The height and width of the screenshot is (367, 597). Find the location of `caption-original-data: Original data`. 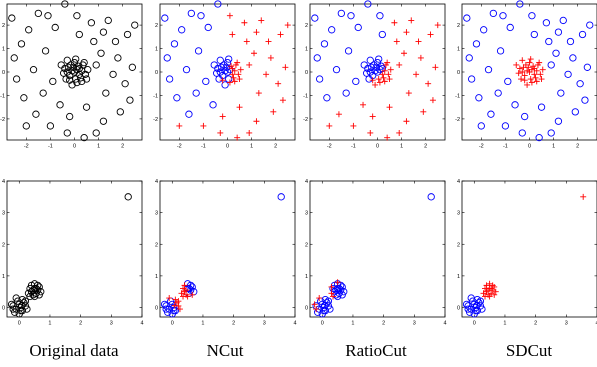

caption-original-data: Original data is located at coordinates (74, 350).